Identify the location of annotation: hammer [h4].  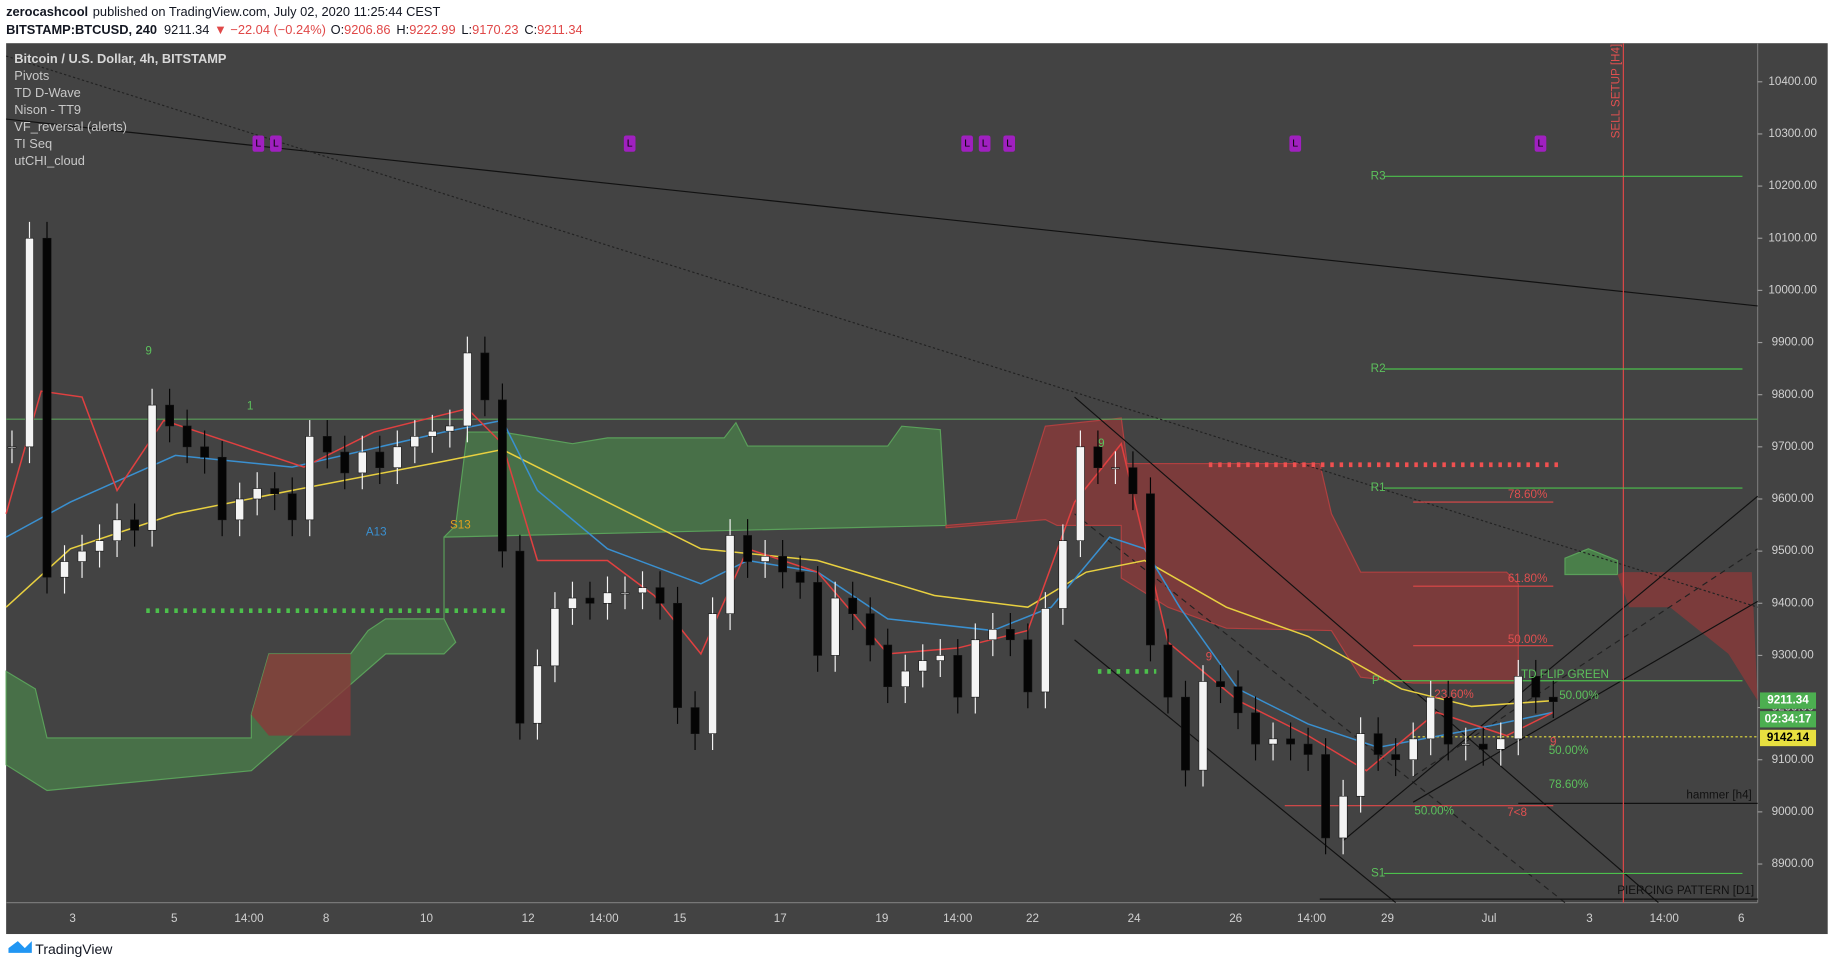
(1718, 794).